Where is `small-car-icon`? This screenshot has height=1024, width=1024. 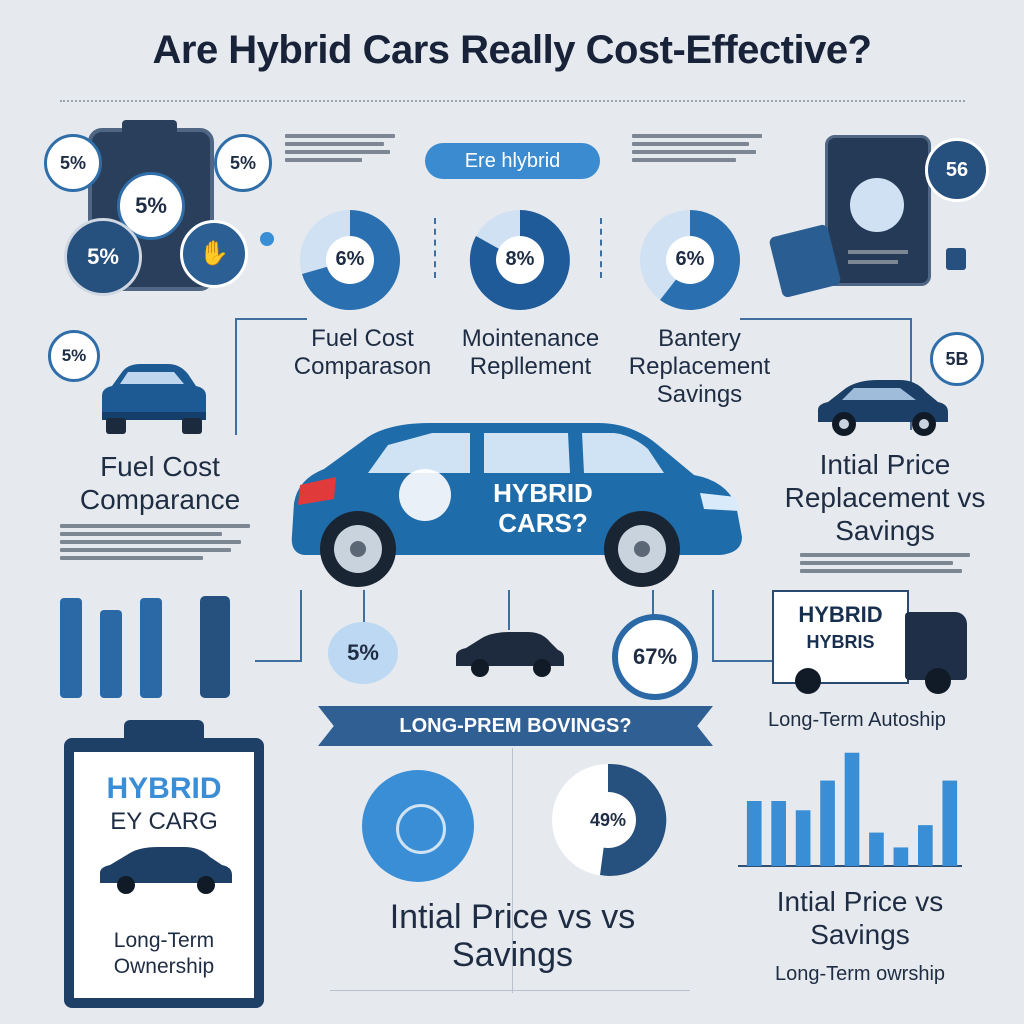
small-car-icon is located at coordinates (510, 654).